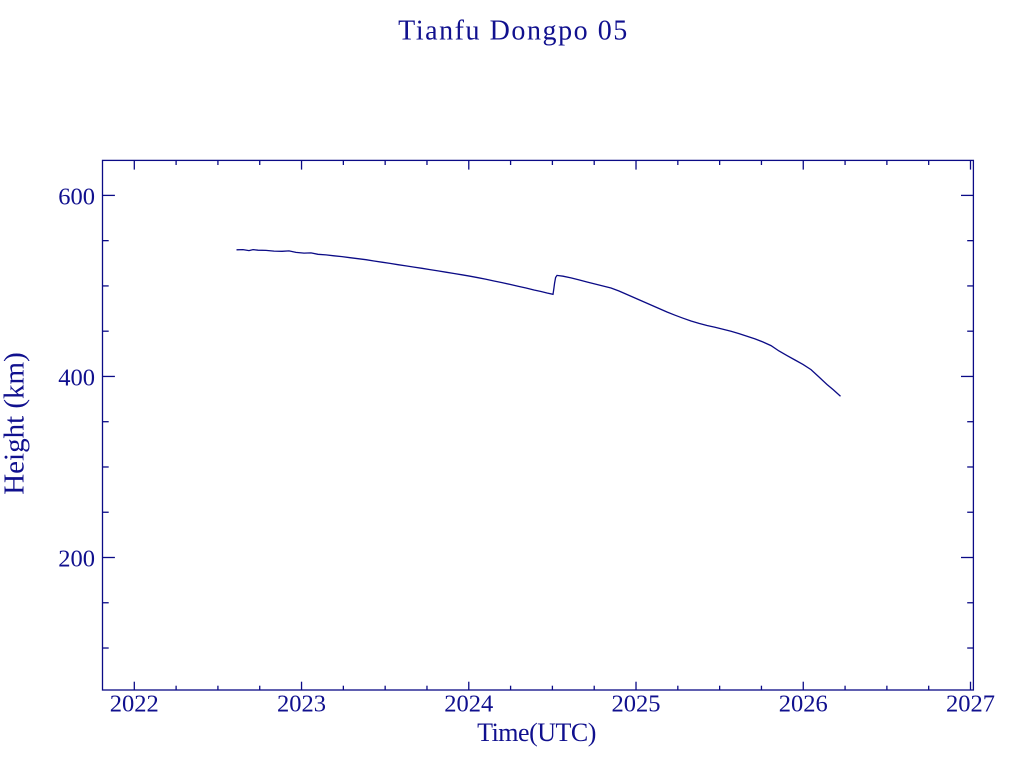 Image resolution: width=1024 pixels, height=768 pixels. Describe the element at coordinates (134, 704) in the screenshot. I see `svg-text: 2022` at that location.